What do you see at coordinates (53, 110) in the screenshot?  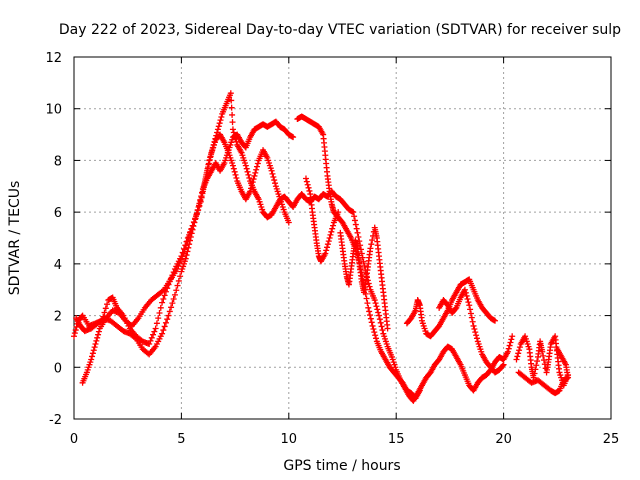 I see `y-tick-label: 10` at bounding box center [53, 110].